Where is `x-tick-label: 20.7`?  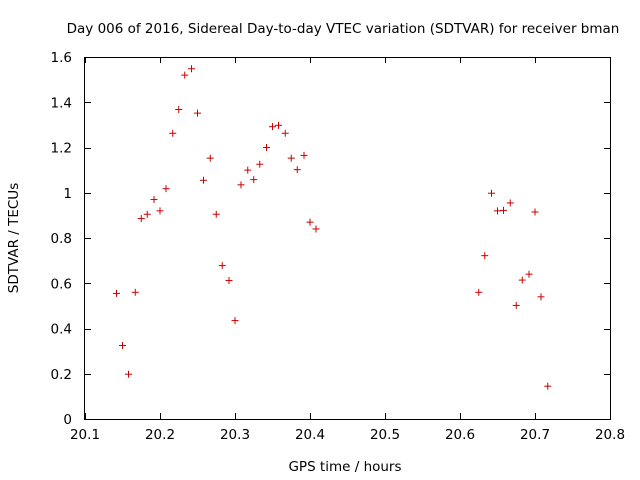
x-tick-label: 20.7 is located at coordinates (535, 435).